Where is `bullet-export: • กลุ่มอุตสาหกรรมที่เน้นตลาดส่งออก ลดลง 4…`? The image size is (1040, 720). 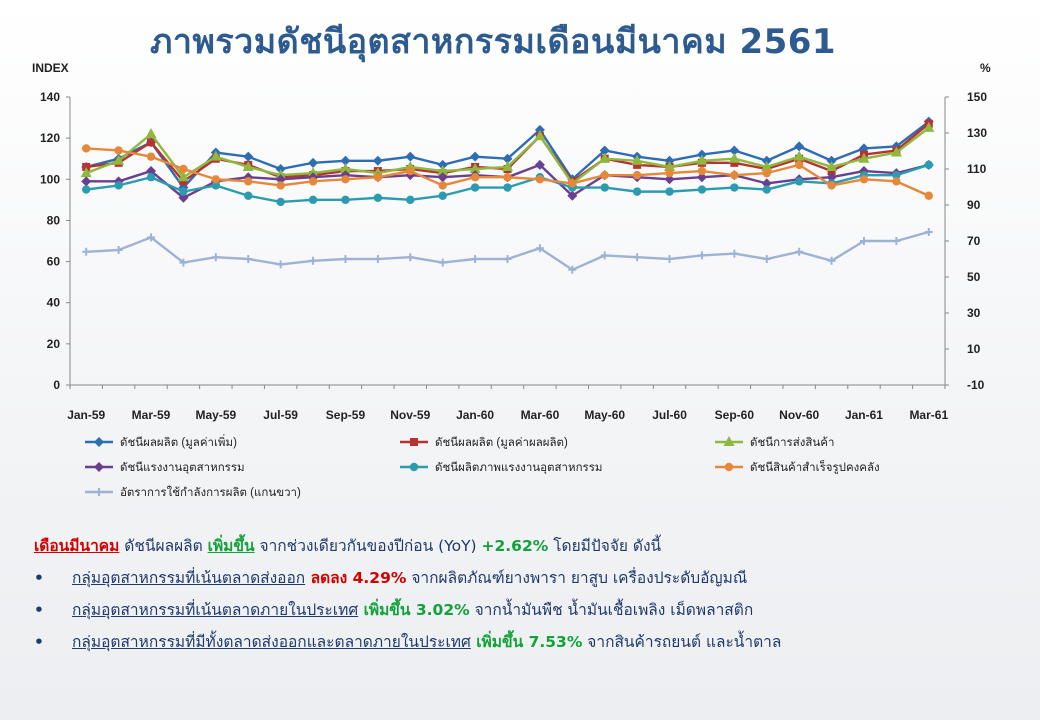
bullet-export: • กลุ่มอุตสาหกรรมที่เน้นตลาดส่งออก ลดลง 4… is located at coordinates (534, 578).